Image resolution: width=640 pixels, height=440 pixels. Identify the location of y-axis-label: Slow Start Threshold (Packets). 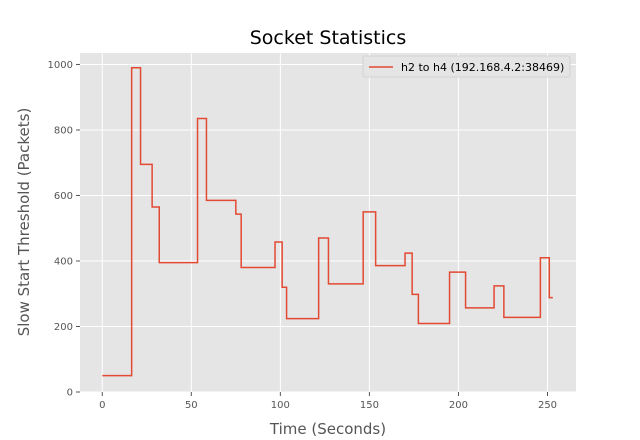
(24, 222).